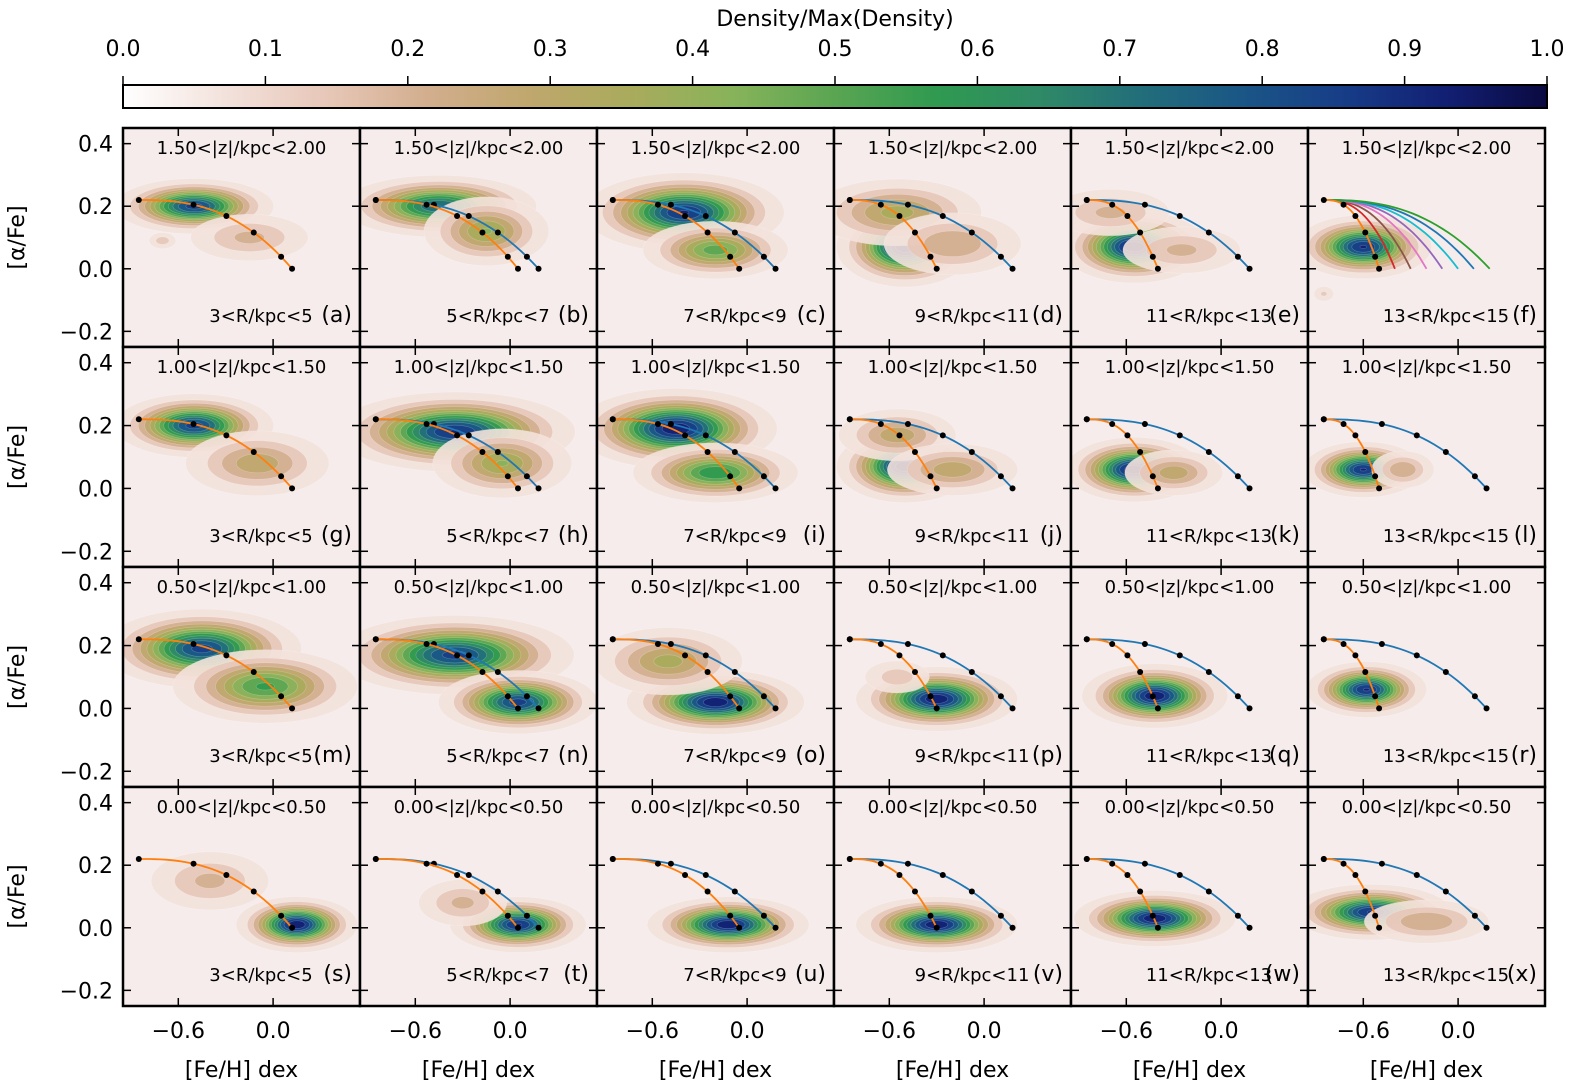 The image size is (1576, 1091). What do you see at coordinates (1189, 237) in the screenshot?
I see `panel-e: 1.50<|z|/kpc<2.00 11<R/kpc<13(e)` at bounding box center [1189, 237].